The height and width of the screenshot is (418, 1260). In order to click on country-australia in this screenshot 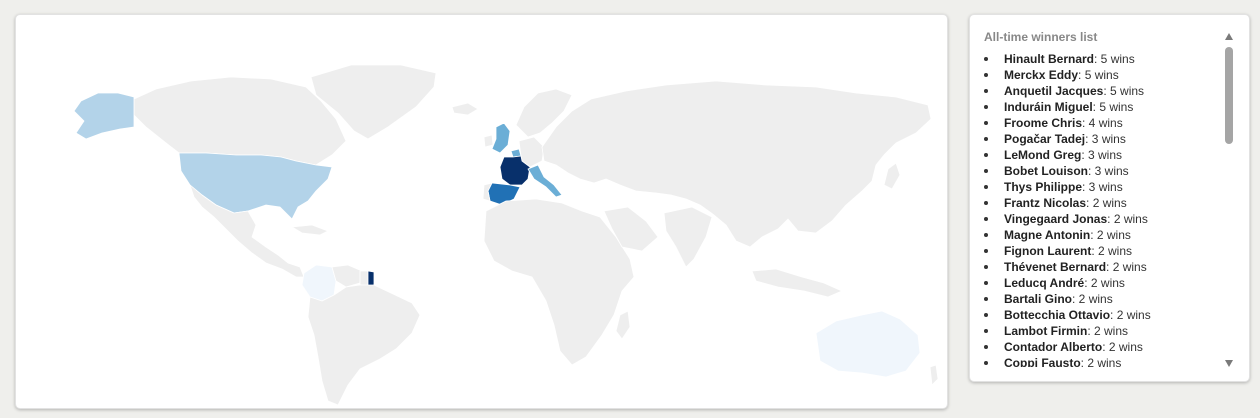, I will do `click(868, 344)`.